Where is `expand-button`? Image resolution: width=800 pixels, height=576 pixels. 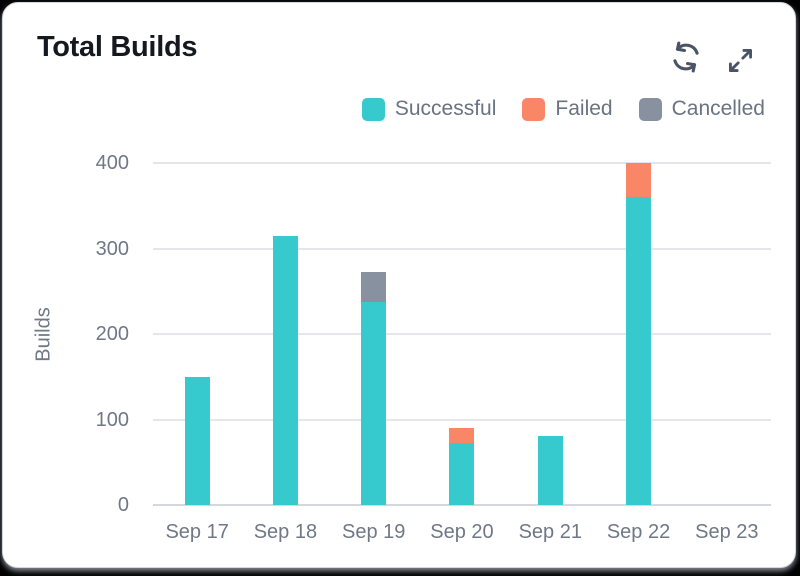
expand-button is located at coordinates (743, 60).